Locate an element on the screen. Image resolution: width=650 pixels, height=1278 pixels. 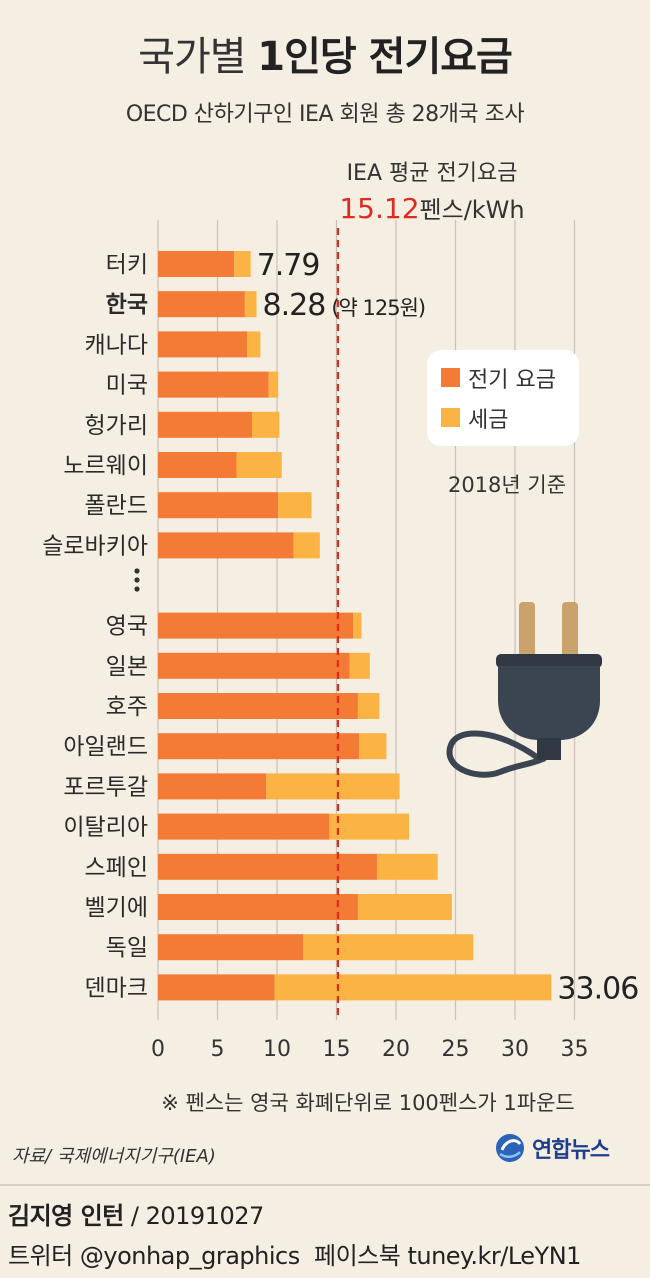
average-value-line: 15.12펜스/kWh is located at coordinates (431, 208).